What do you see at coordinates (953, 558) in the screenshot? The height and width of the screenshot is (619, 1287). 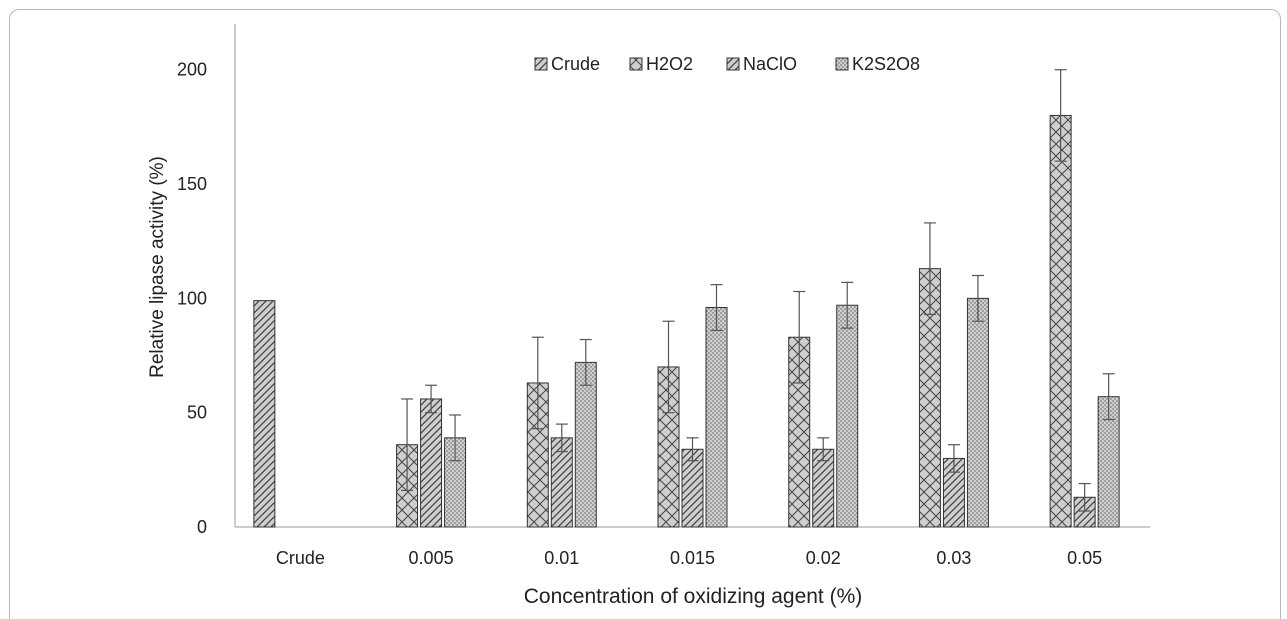 I see `x-tick-label: 0.03` at bounding box center [953, 558].